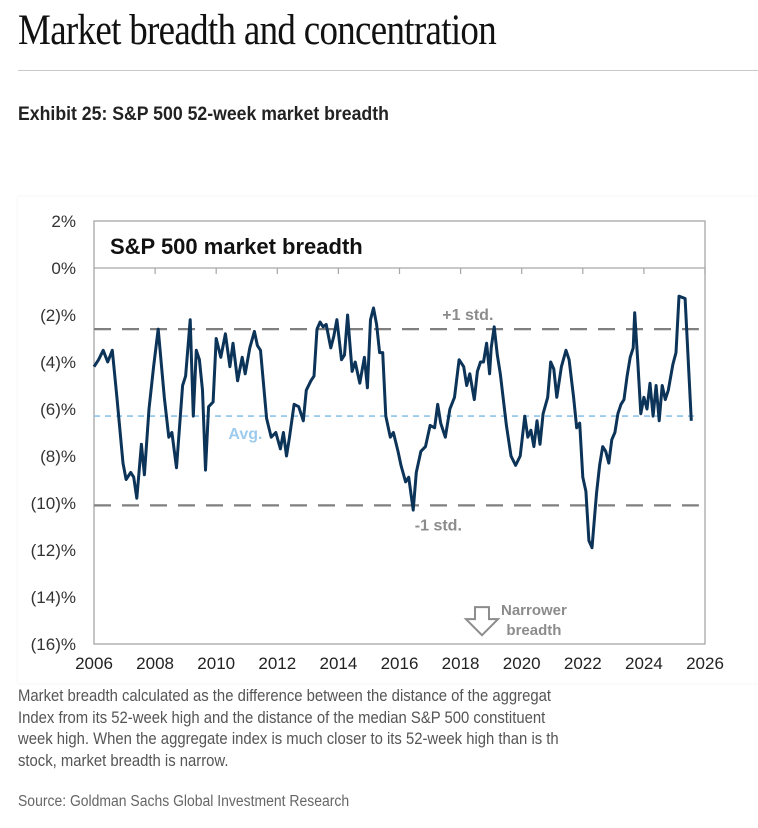 The image size is (758, 828). I want to click on x-tick-label: 2012, so click(277, 663).